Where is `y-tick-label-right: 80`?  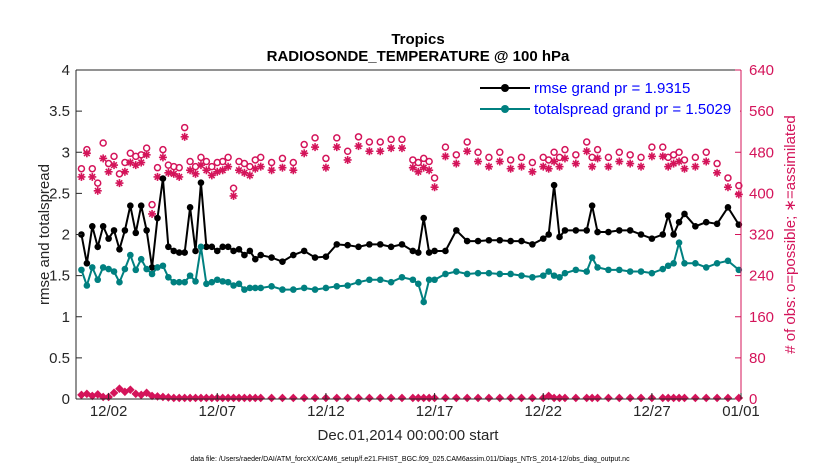 y-tick-label-right: 80 is located at coordinates (757, 358).